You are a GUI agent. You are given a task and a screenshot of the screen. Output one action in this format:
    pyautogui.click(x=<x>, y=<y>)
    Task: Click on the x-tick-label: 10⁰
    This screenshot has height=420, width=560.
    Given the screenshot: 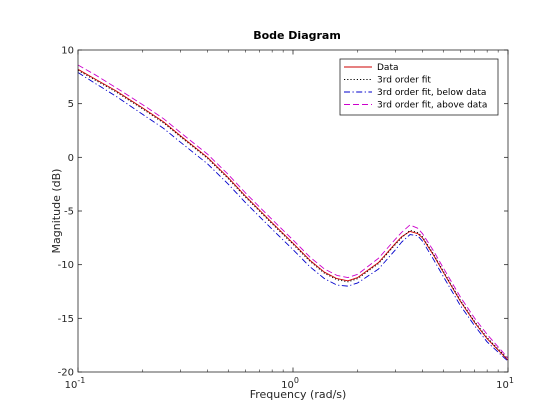 What is the action you would take?
    pyautogui.click(x=290, y=383)
    